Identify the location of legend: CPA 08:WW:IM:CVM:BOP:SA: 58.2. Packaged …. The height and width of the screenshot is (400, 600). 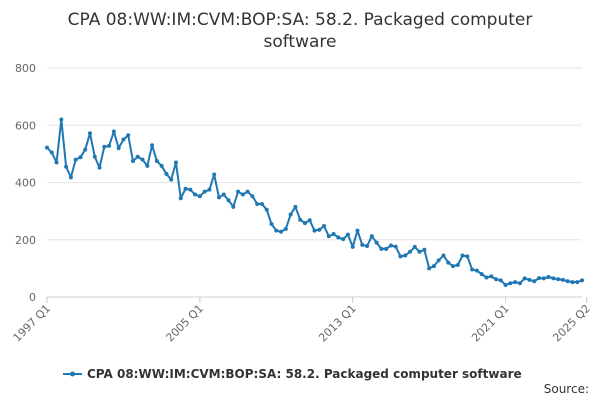
(292, 374).